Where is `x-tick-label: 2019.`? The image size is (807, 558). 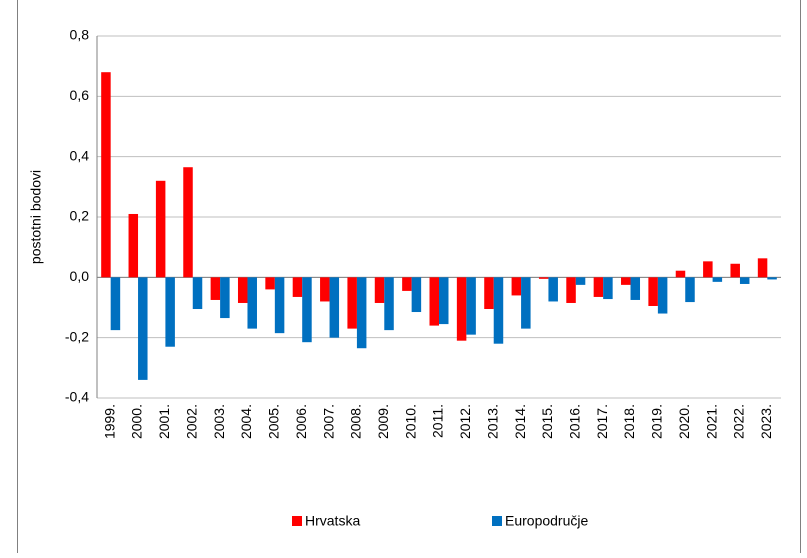
x-tick-label: 2019. is located at coordinates (657, 421).